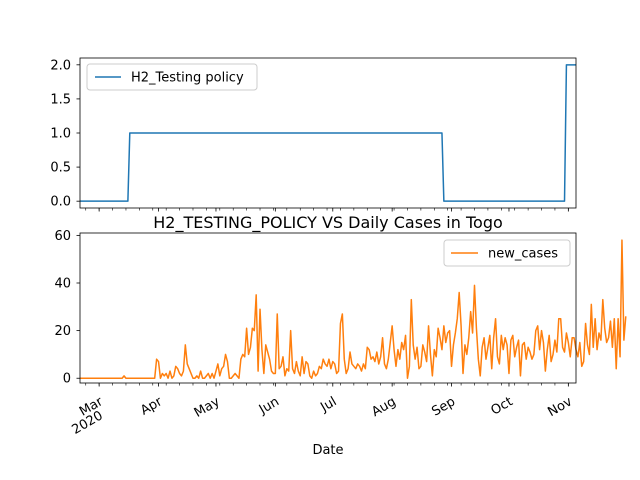 The width and height of the screenshot is (640, 480). What do you see at coordinates (187, 78) in the screenshot?
I see `top-legend-label: H2_Testing policy` at bounding box center [187, 78].